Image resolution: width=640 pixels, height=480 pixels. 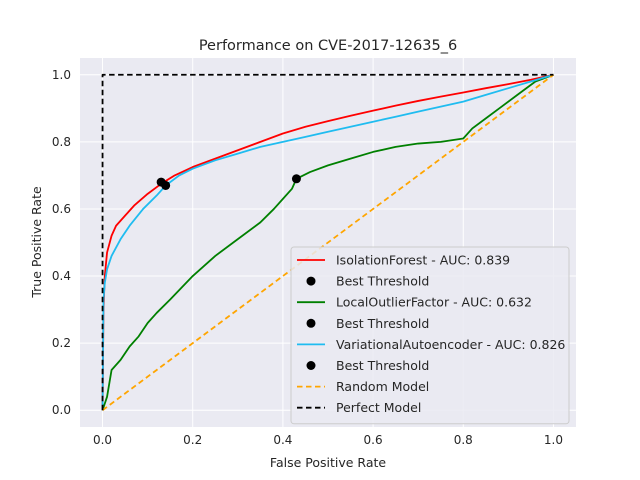 What do you see at coordinates (192, 440) in the screenshot?
I see `x-tick-label: 0.2` at bounding box center [192, 440].